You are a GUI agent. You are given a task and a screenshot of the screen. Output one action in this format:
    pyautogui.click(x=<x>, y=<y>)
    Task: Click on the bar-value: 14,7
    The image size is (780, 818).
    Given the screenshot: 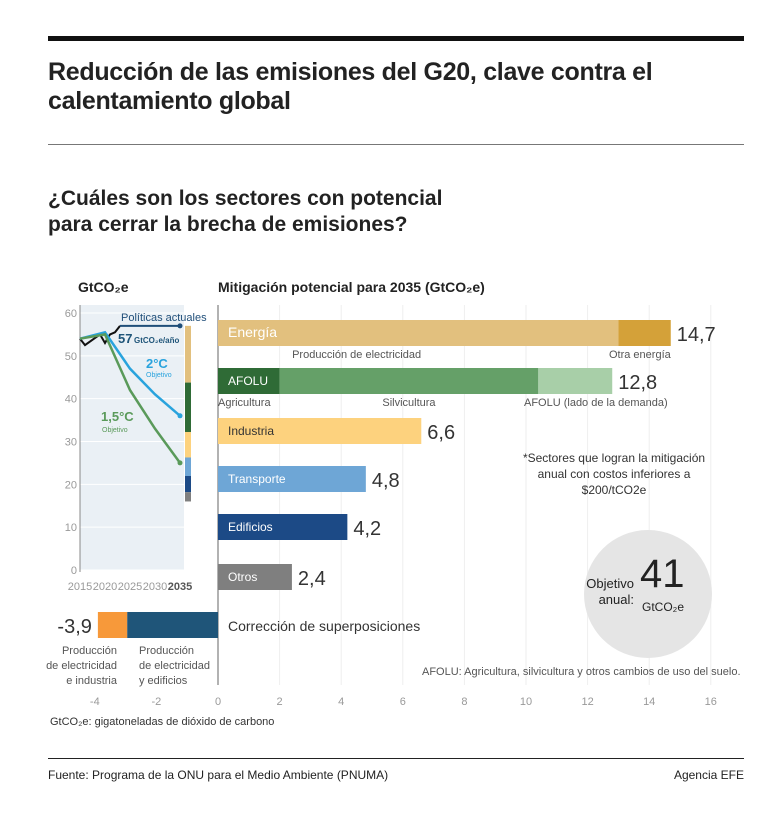 What is the action you would take?
    pyautogui.click(x=696, y=335)
    